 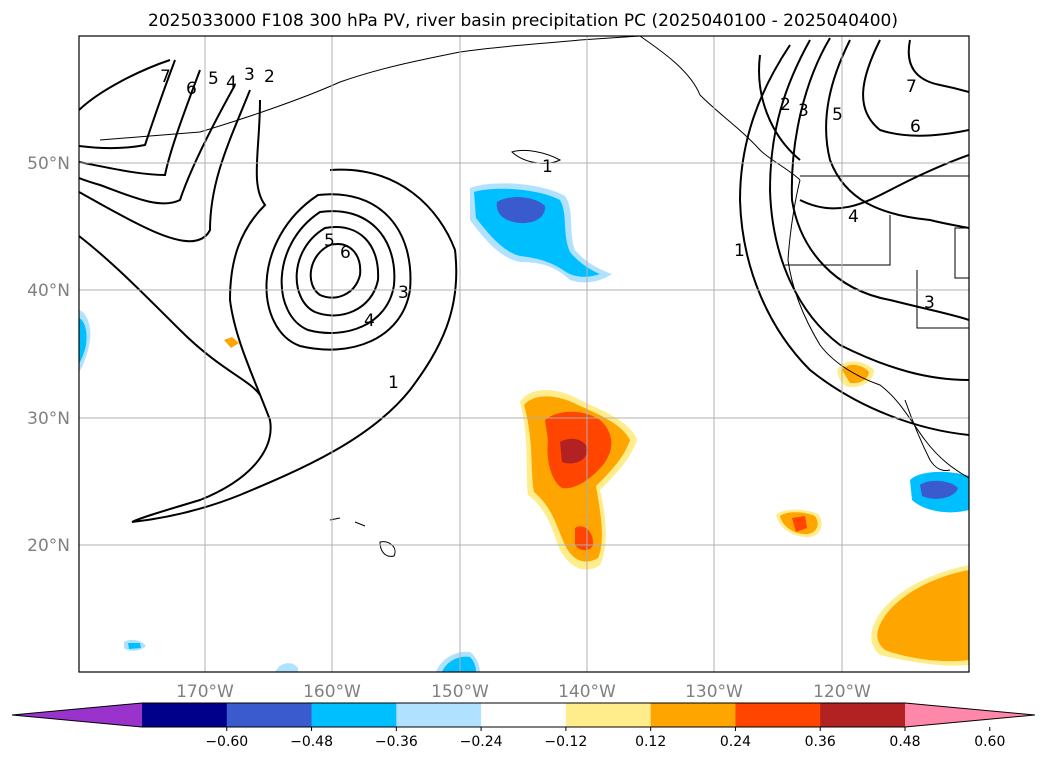 I want to click on lat-label: 40°N, so click(x=48, y=291).